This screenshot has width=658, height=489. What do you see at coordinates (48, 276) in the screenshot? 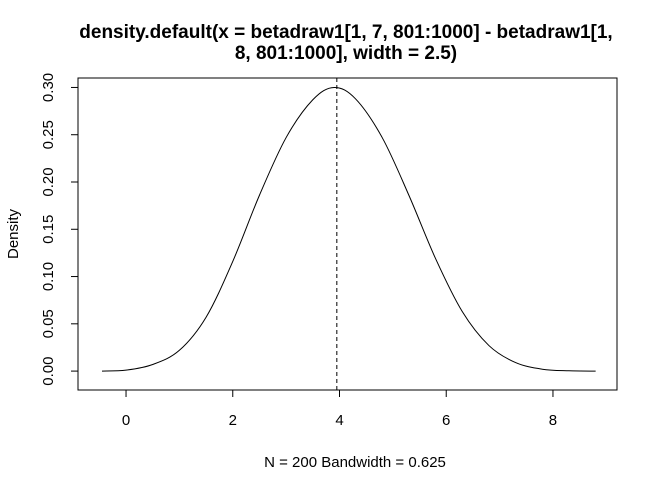
I see `y-tick-label: 0.10` at bounding box center [48, 276].